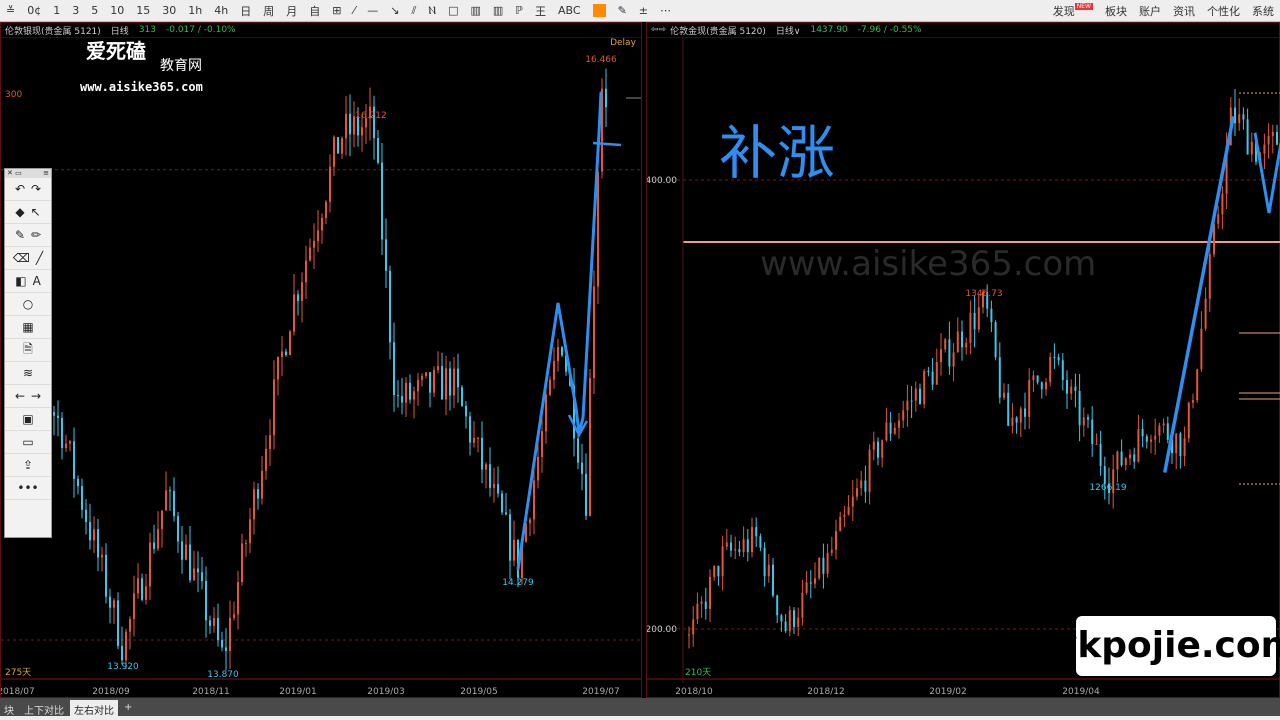  I want to click on toolbar-button: □, so click(453, 10).